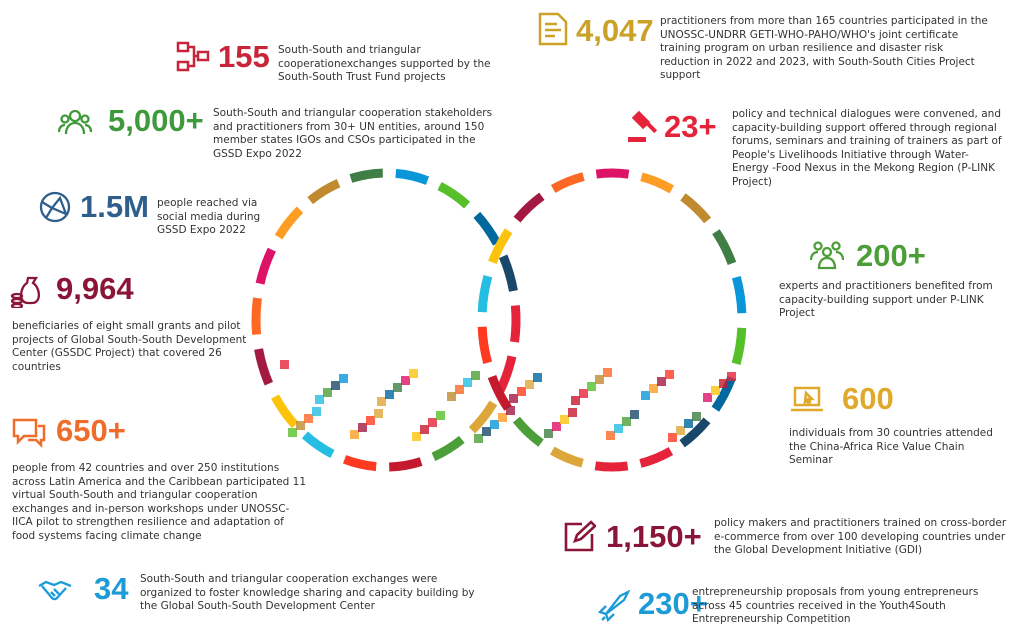 The image size is (1024, 639). What do you see at coordinates (673, 603) in the screenshot?
I see `stat-figure: 230+` at bounding box center [673, 603].